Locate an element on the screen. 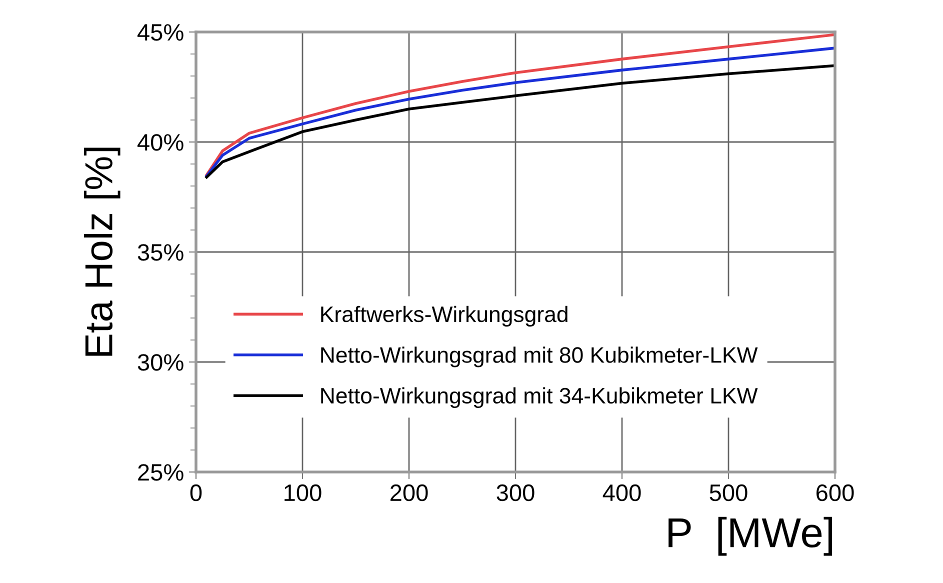  y-tick-label: 30% is located at coordinates (161, 362).